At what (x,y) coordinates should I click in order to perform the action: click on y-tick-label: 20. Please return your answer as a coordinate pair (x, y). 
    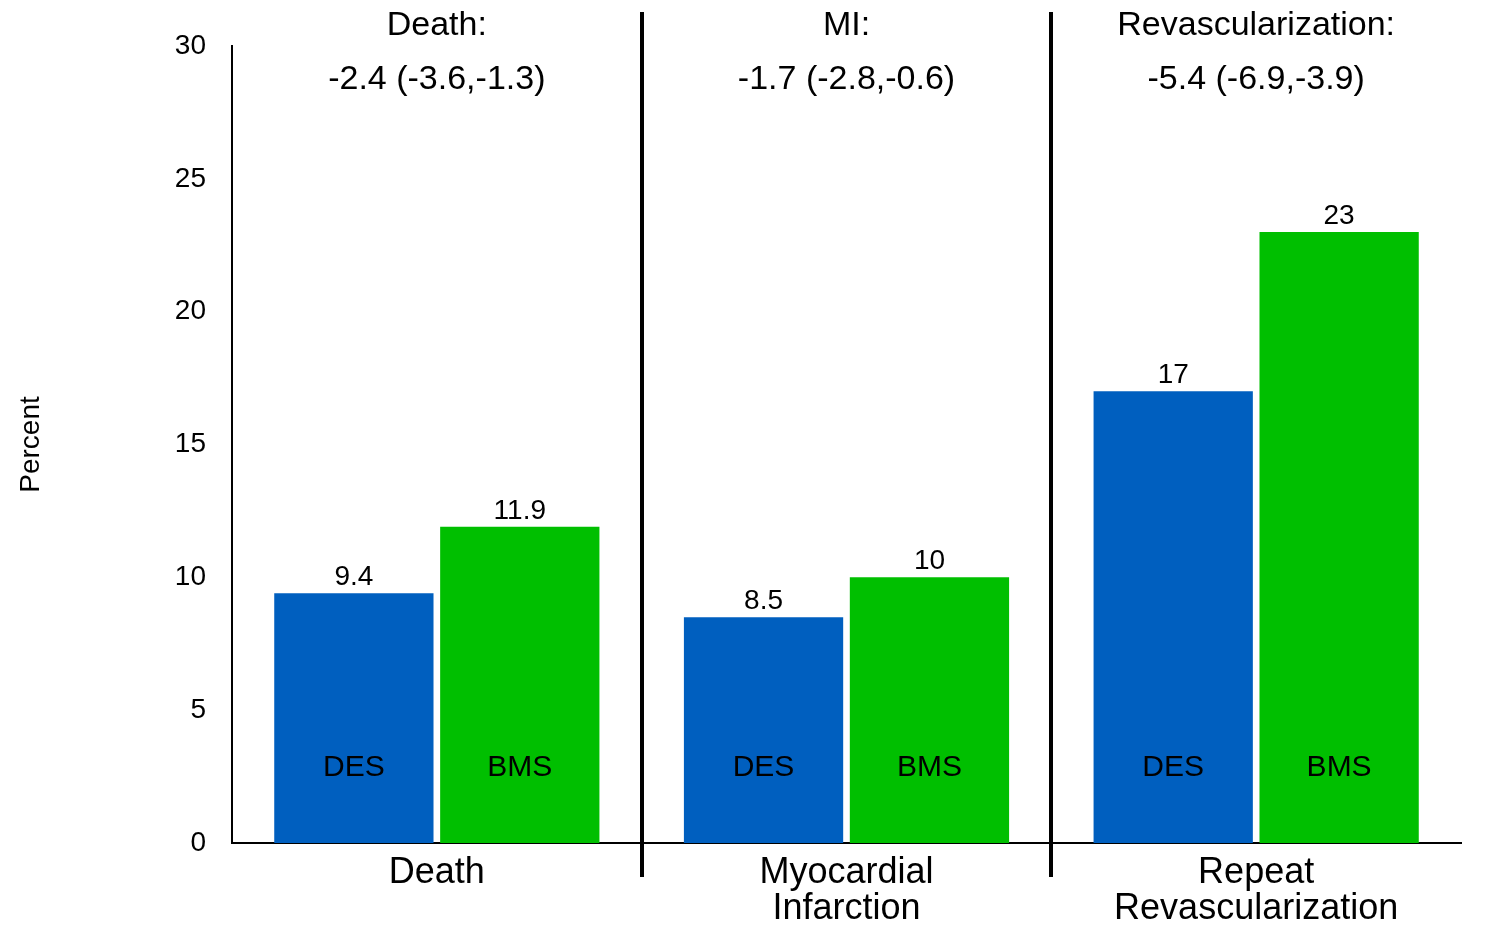
    Looking at the image, I should click on (190, 310).